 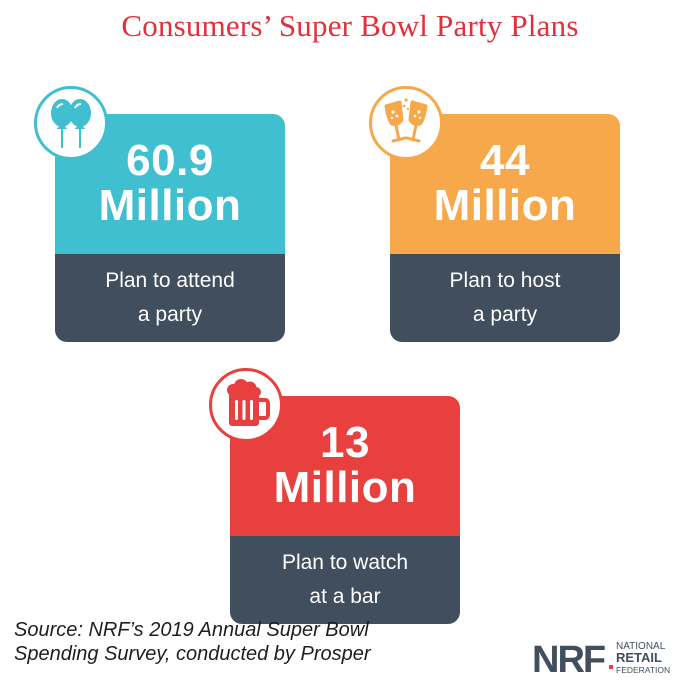 I want to click on stat-card-bar: 13 Million Plan to watch at a bar, so click(x=345, y=510).